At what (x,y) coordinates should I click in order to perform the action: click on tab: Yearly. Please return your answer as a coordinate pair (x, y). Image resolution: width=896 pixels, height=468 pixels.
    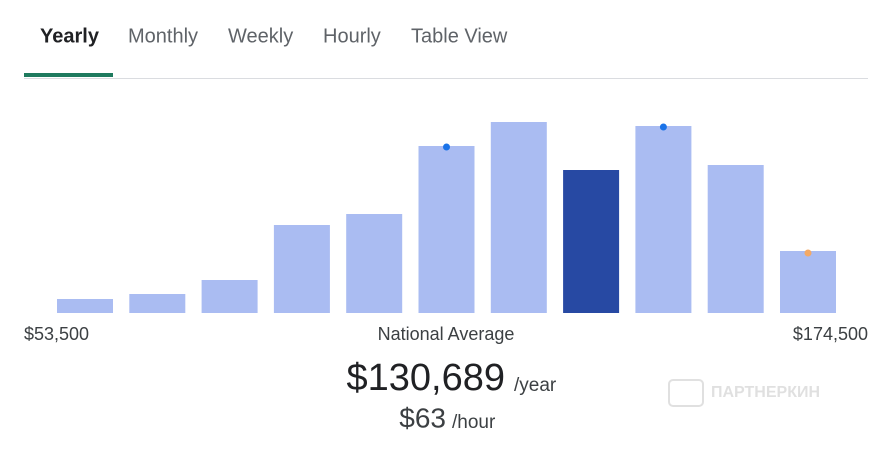
    Looking at the image, I should click on (70, 36).